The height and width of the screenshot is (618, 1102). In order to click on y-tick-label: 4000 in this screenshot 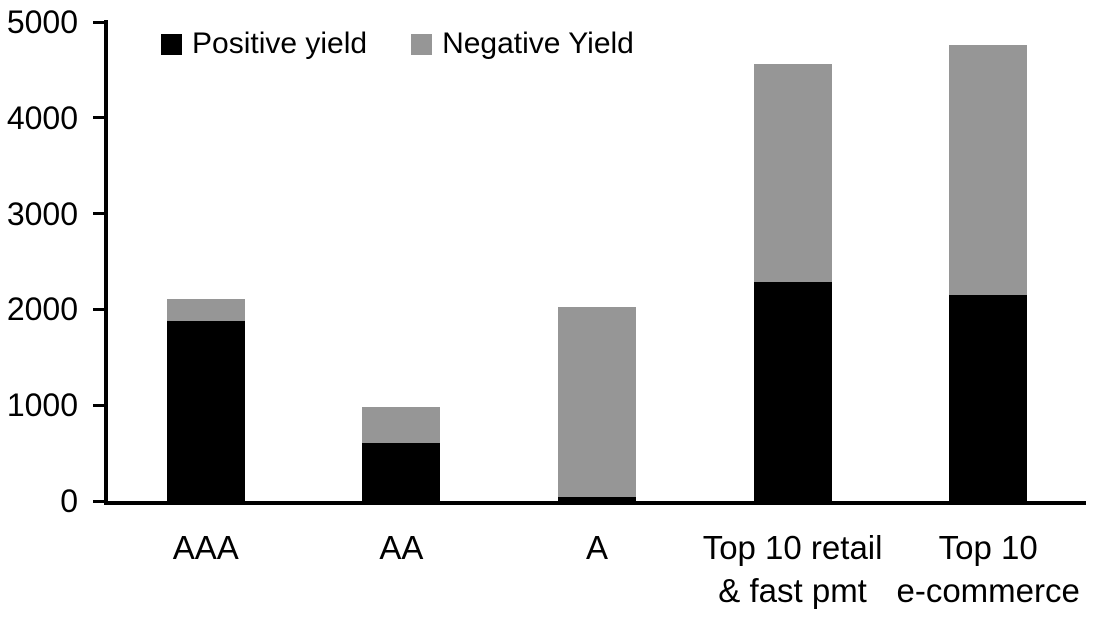, I will do `click(42, 118)`.